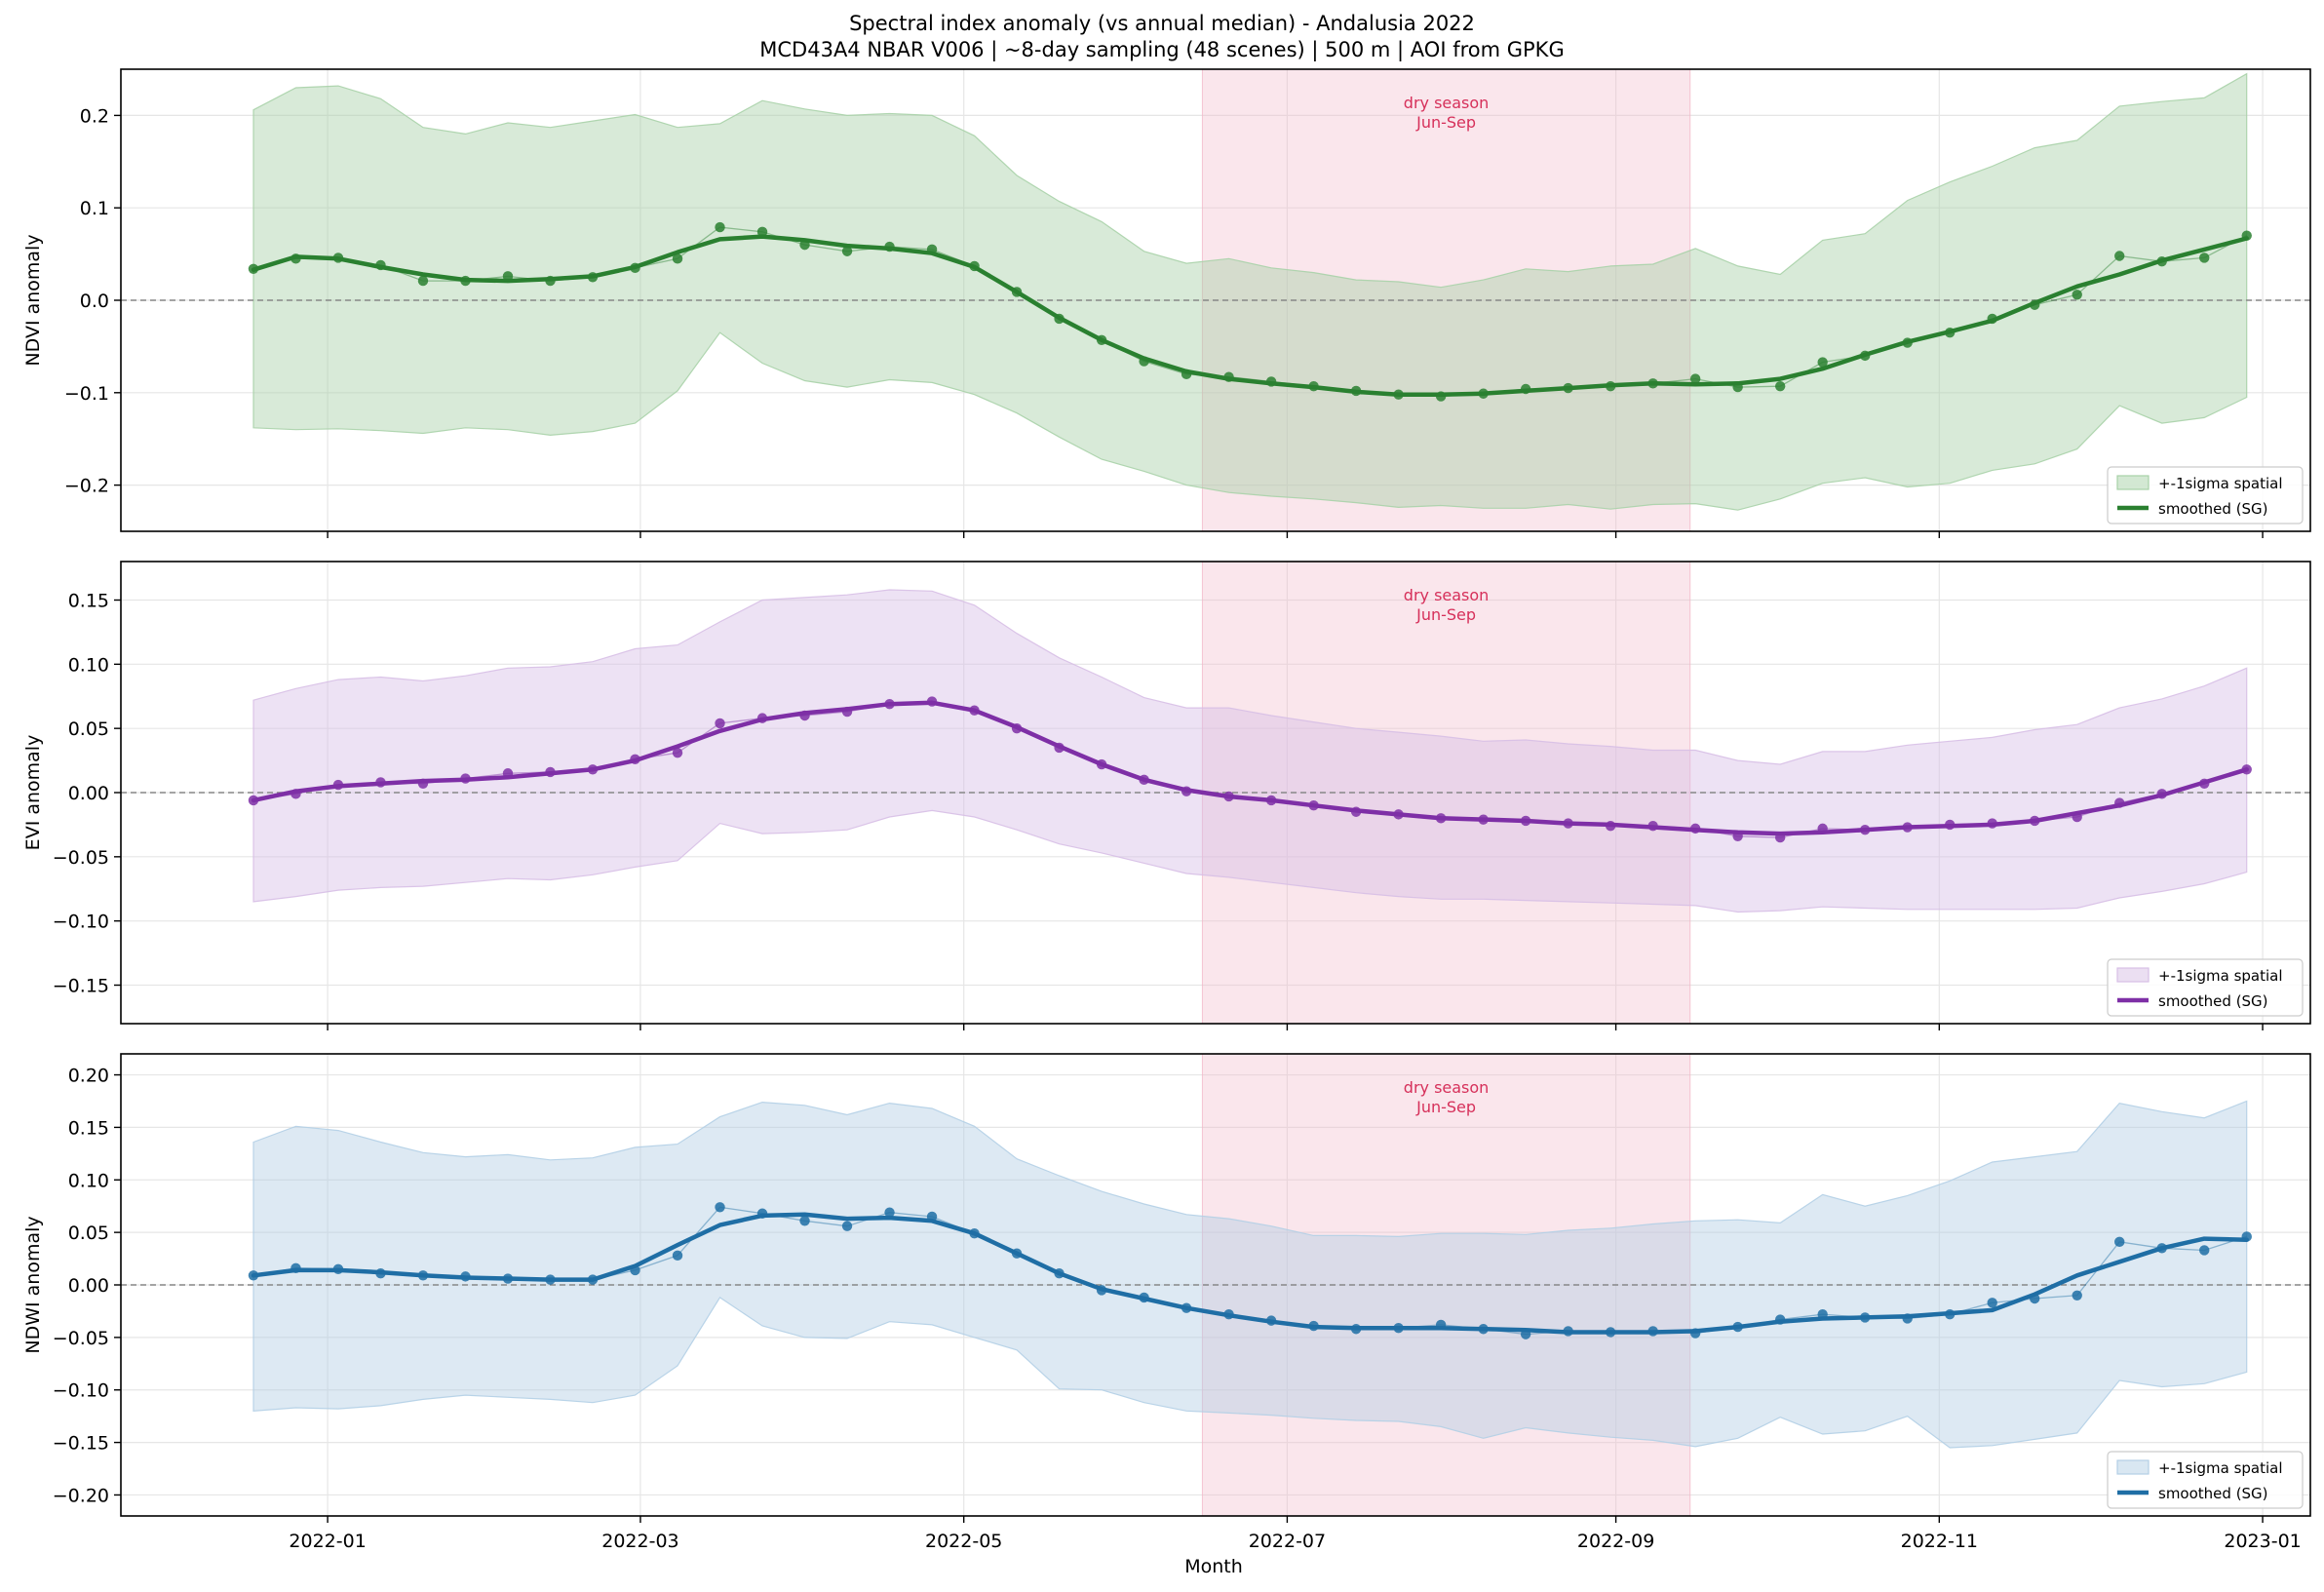 This screenshot has width=2324, height=1592. What do you see at coordinates (639, 1541) in the screenshot?
I see `x-tick-label: 2022-03` at bounding box center [639, 1541].